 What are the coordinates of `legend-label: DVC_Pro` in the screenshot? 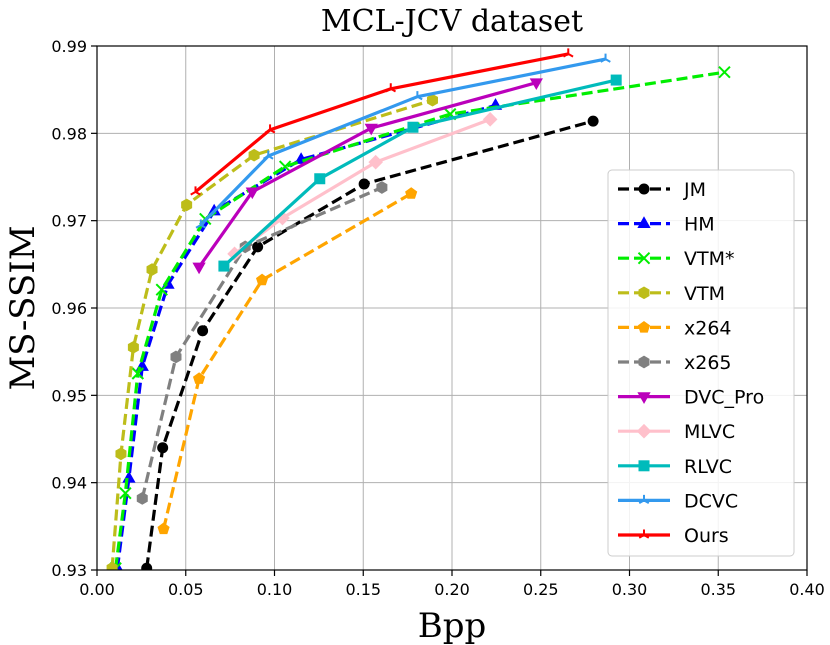 It's located at (724, 398).